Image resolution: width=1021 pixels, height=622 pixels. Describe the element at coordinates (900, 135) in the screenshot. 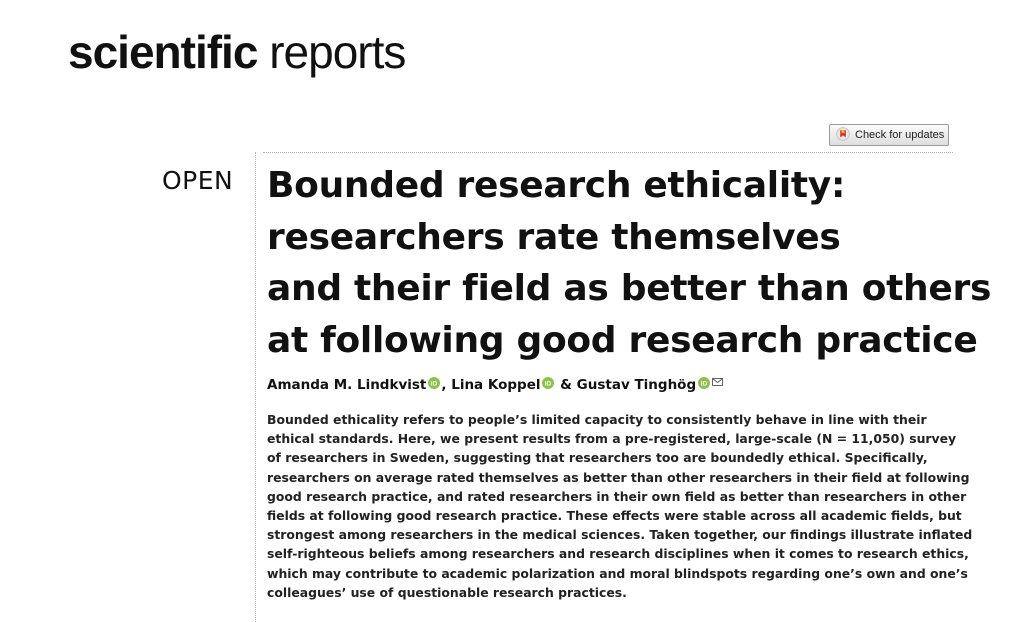

I see `check-for-updates-label: Check for updates` at that location.